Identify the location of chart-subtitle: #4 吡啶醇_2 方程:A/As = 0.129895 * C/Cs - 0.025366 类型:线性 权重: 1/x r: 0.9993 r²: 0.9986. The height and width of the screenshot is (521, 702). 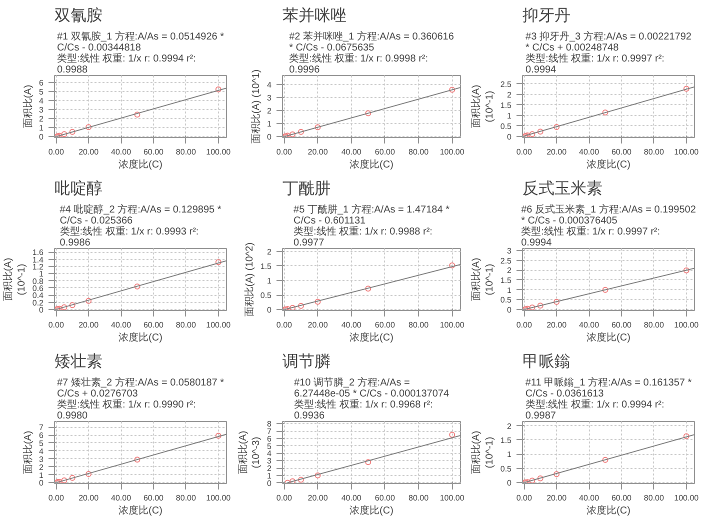
(141, 226).